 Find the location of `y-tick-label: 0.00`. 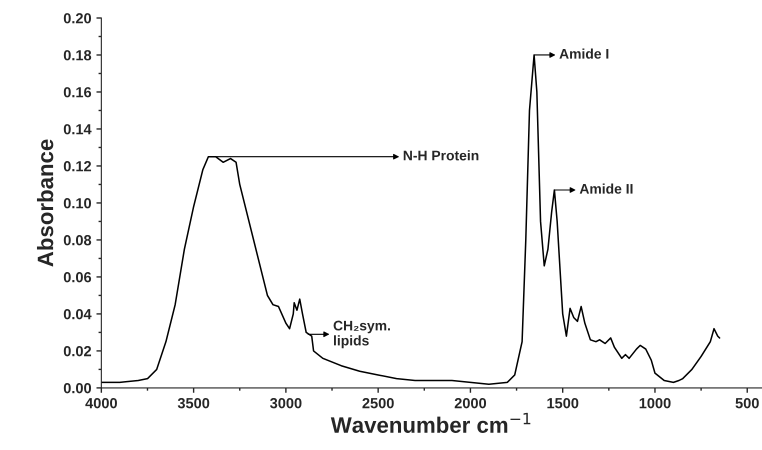

y-tick-label: 0.00 is located at coordinates (78, 388).